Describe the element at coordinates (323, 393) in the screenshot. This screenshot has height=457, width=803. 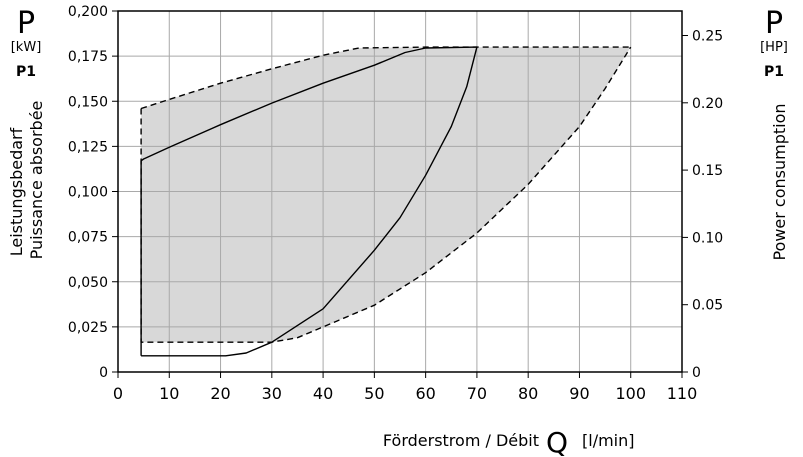
I see `x-tick-label-4: 40` at that location.